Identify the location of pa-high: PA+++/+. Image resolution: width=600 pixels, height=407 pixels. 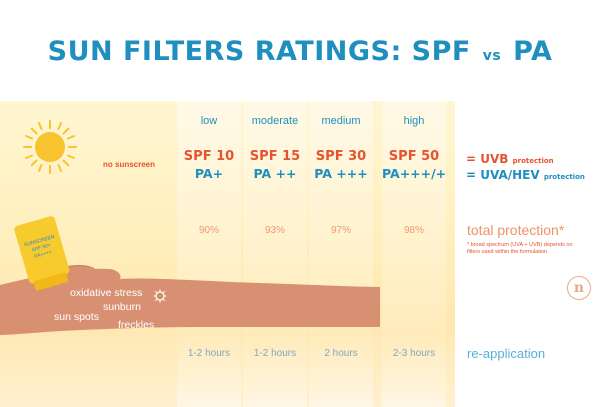
(414, 173).